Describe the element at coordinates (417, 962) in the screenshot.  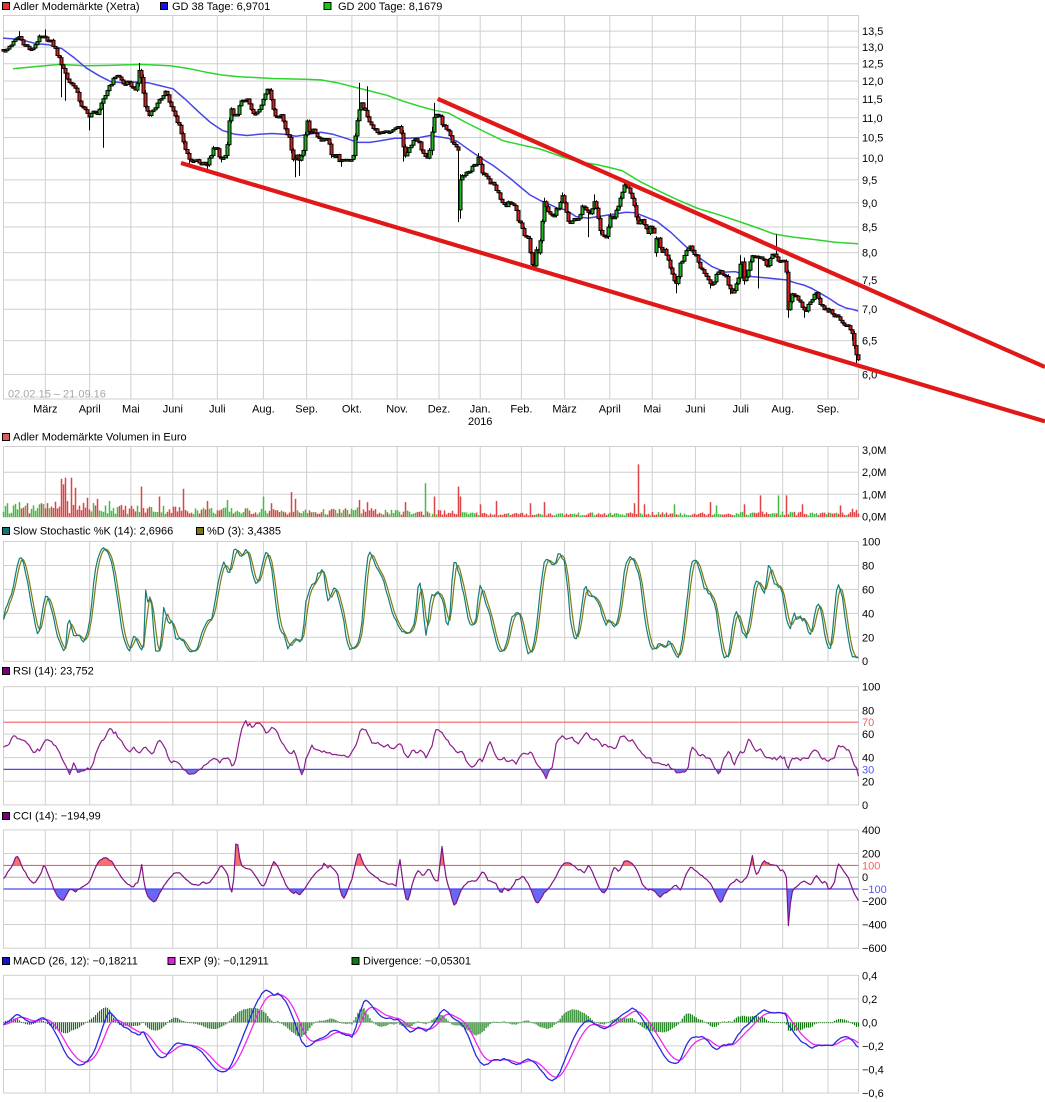
I see `svg-text: Divergence: −0,05301` at that location.